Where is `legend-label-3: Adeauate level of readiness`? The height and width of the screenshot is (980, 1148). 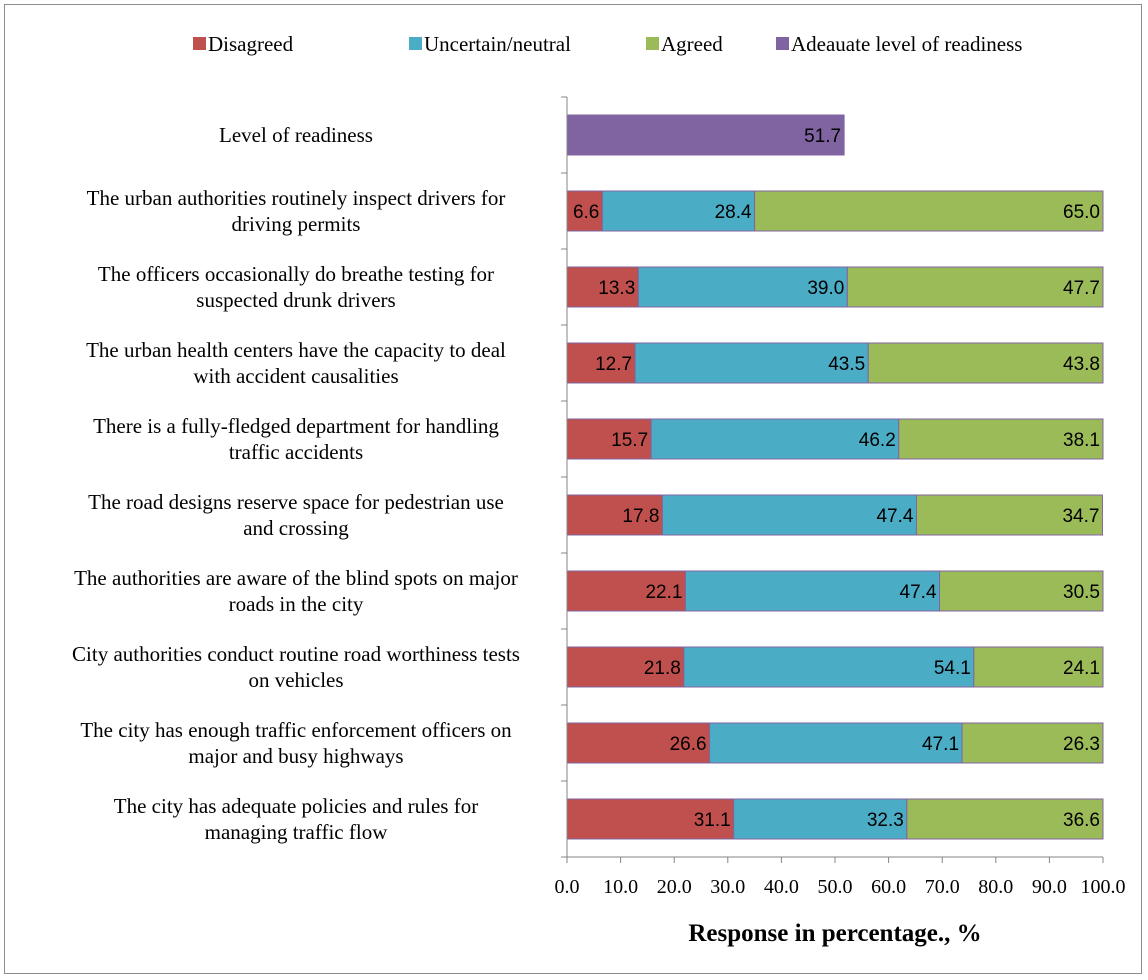
legend-label-3: Adeauate level of readiness is located at coordinates (906, 44).